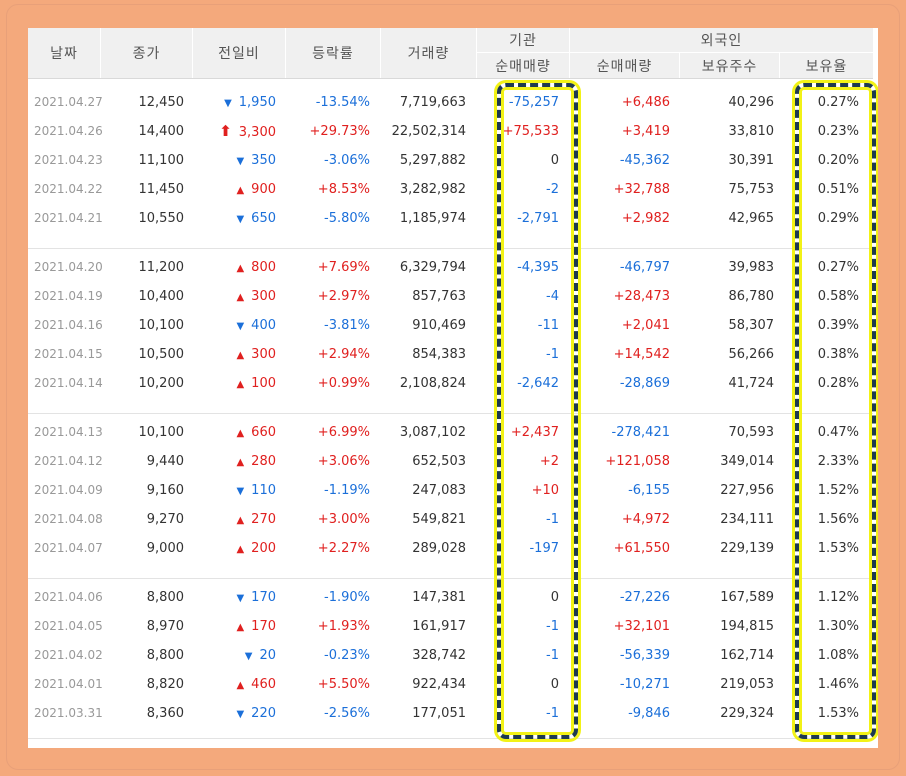 The width and height of the screenshot is (906, 776). Describe the element at coordinates (439, 684) in the screenshot. I see `volume-cell: 922,434` at that location.